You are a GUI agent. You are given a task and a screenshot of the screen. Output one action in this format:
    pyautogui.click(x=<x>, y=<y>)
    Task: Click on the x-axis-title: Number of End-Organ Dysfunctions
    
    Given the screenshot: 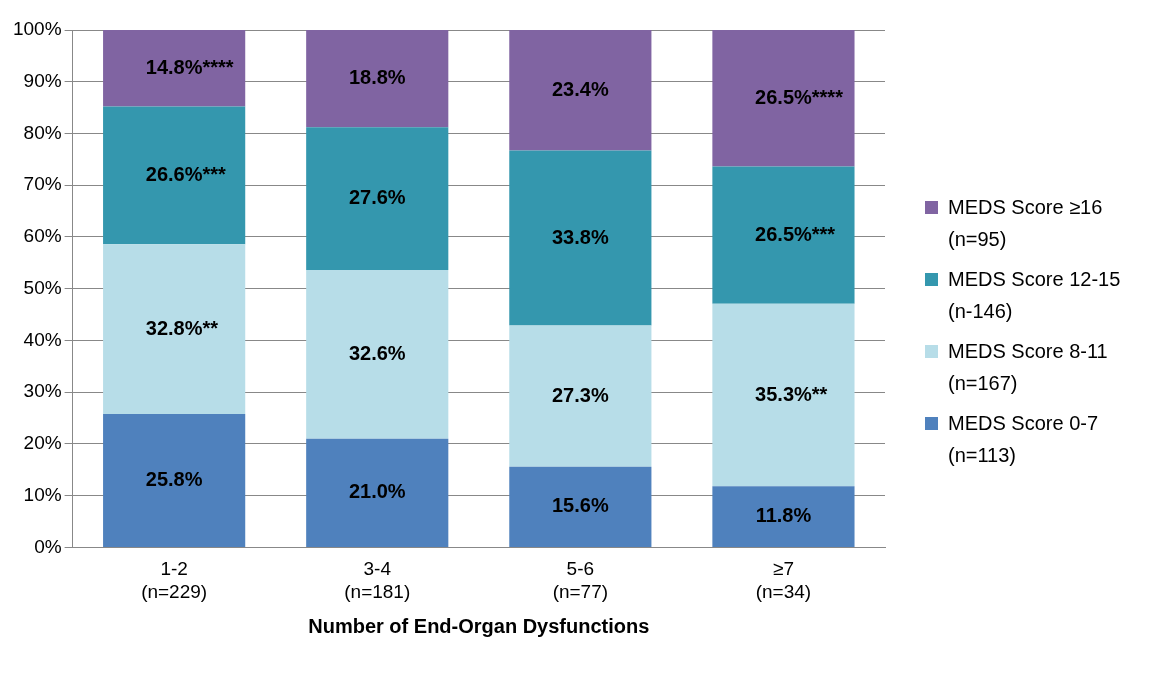 What is the action you would take?
    pyautogui.click(x=479, y=625)
    